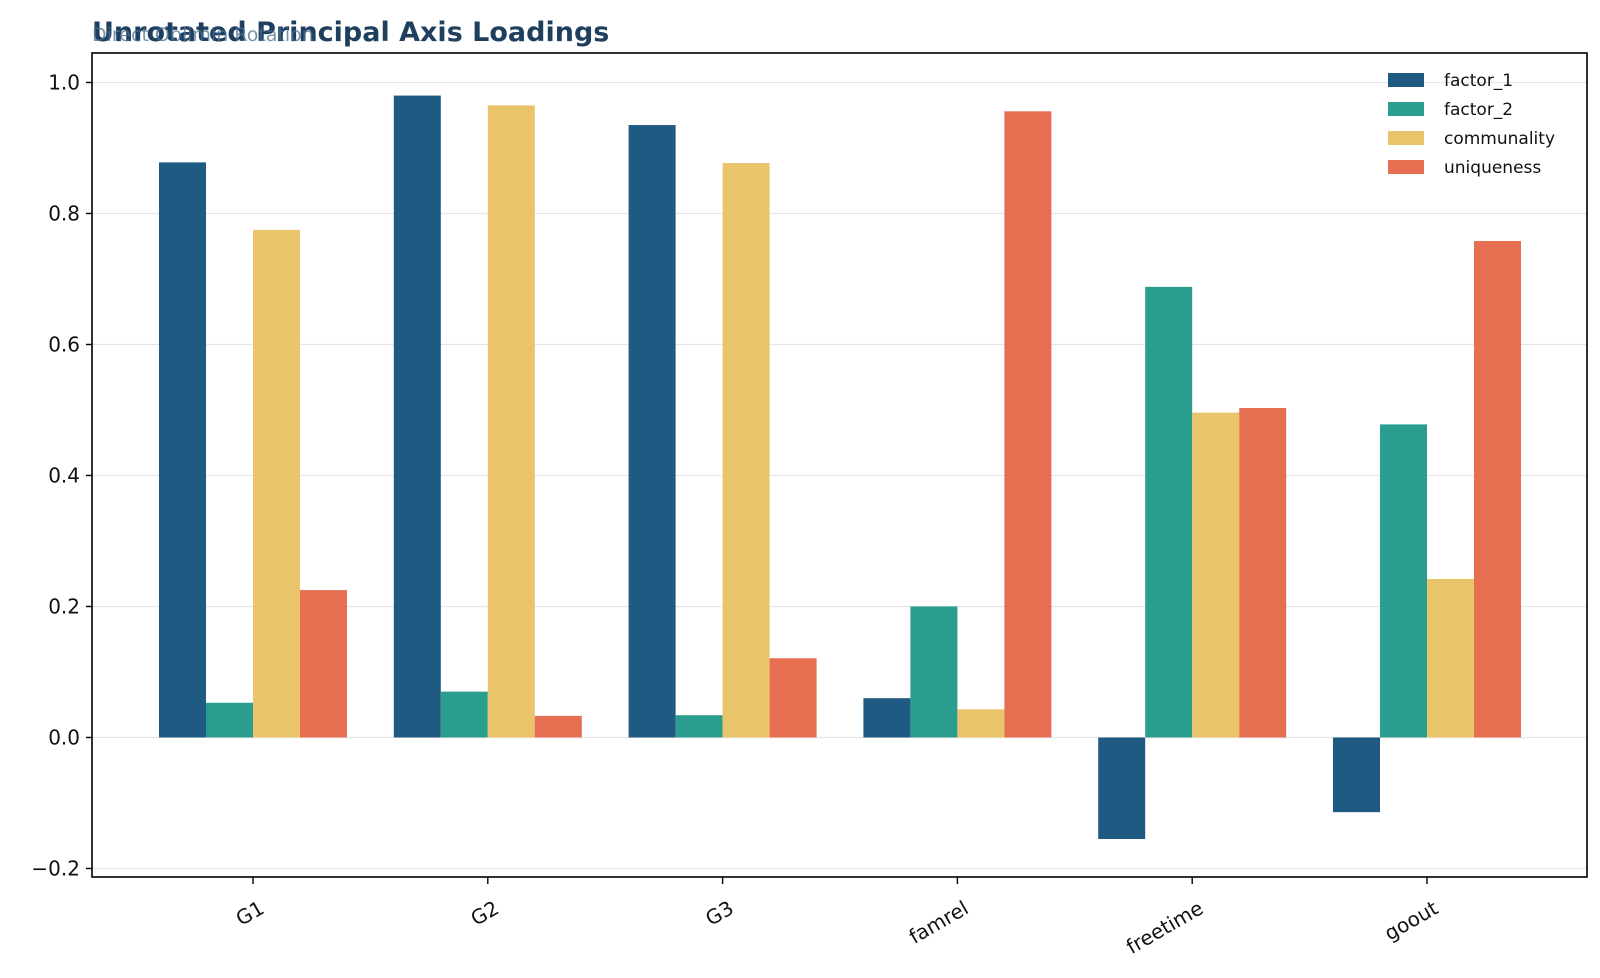 This screenshot has height=978, width=1600. I want to click on bar-factor_2-G2, so click(464, 714).